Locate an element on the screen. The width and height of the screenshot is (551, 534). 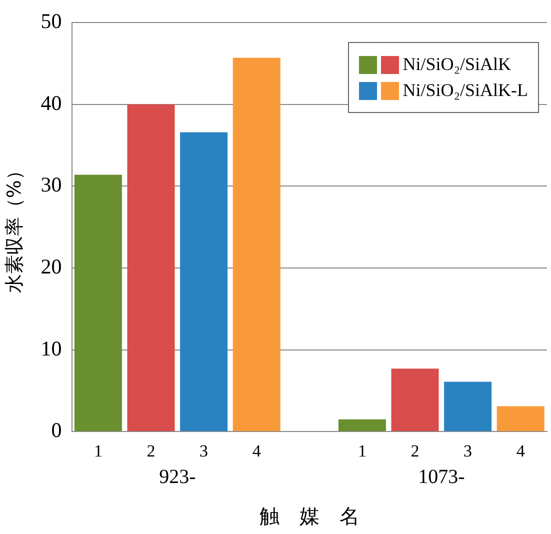
legend-label: Ni/SiO₂/SiAlK is located at coordinates (457, 64).